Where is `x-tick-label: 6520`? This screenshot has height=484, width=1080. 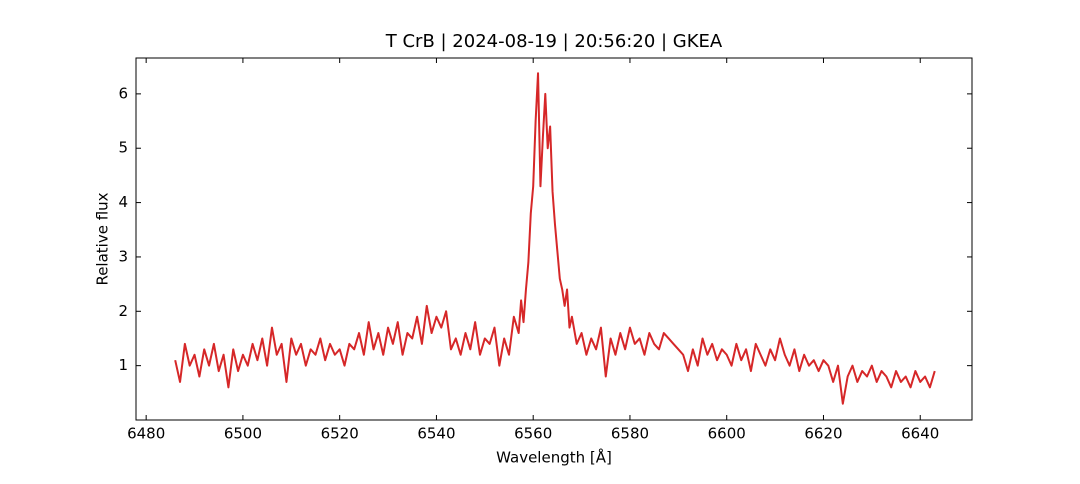 x-tick-label: 6520 is located at coordinates (340, 434).